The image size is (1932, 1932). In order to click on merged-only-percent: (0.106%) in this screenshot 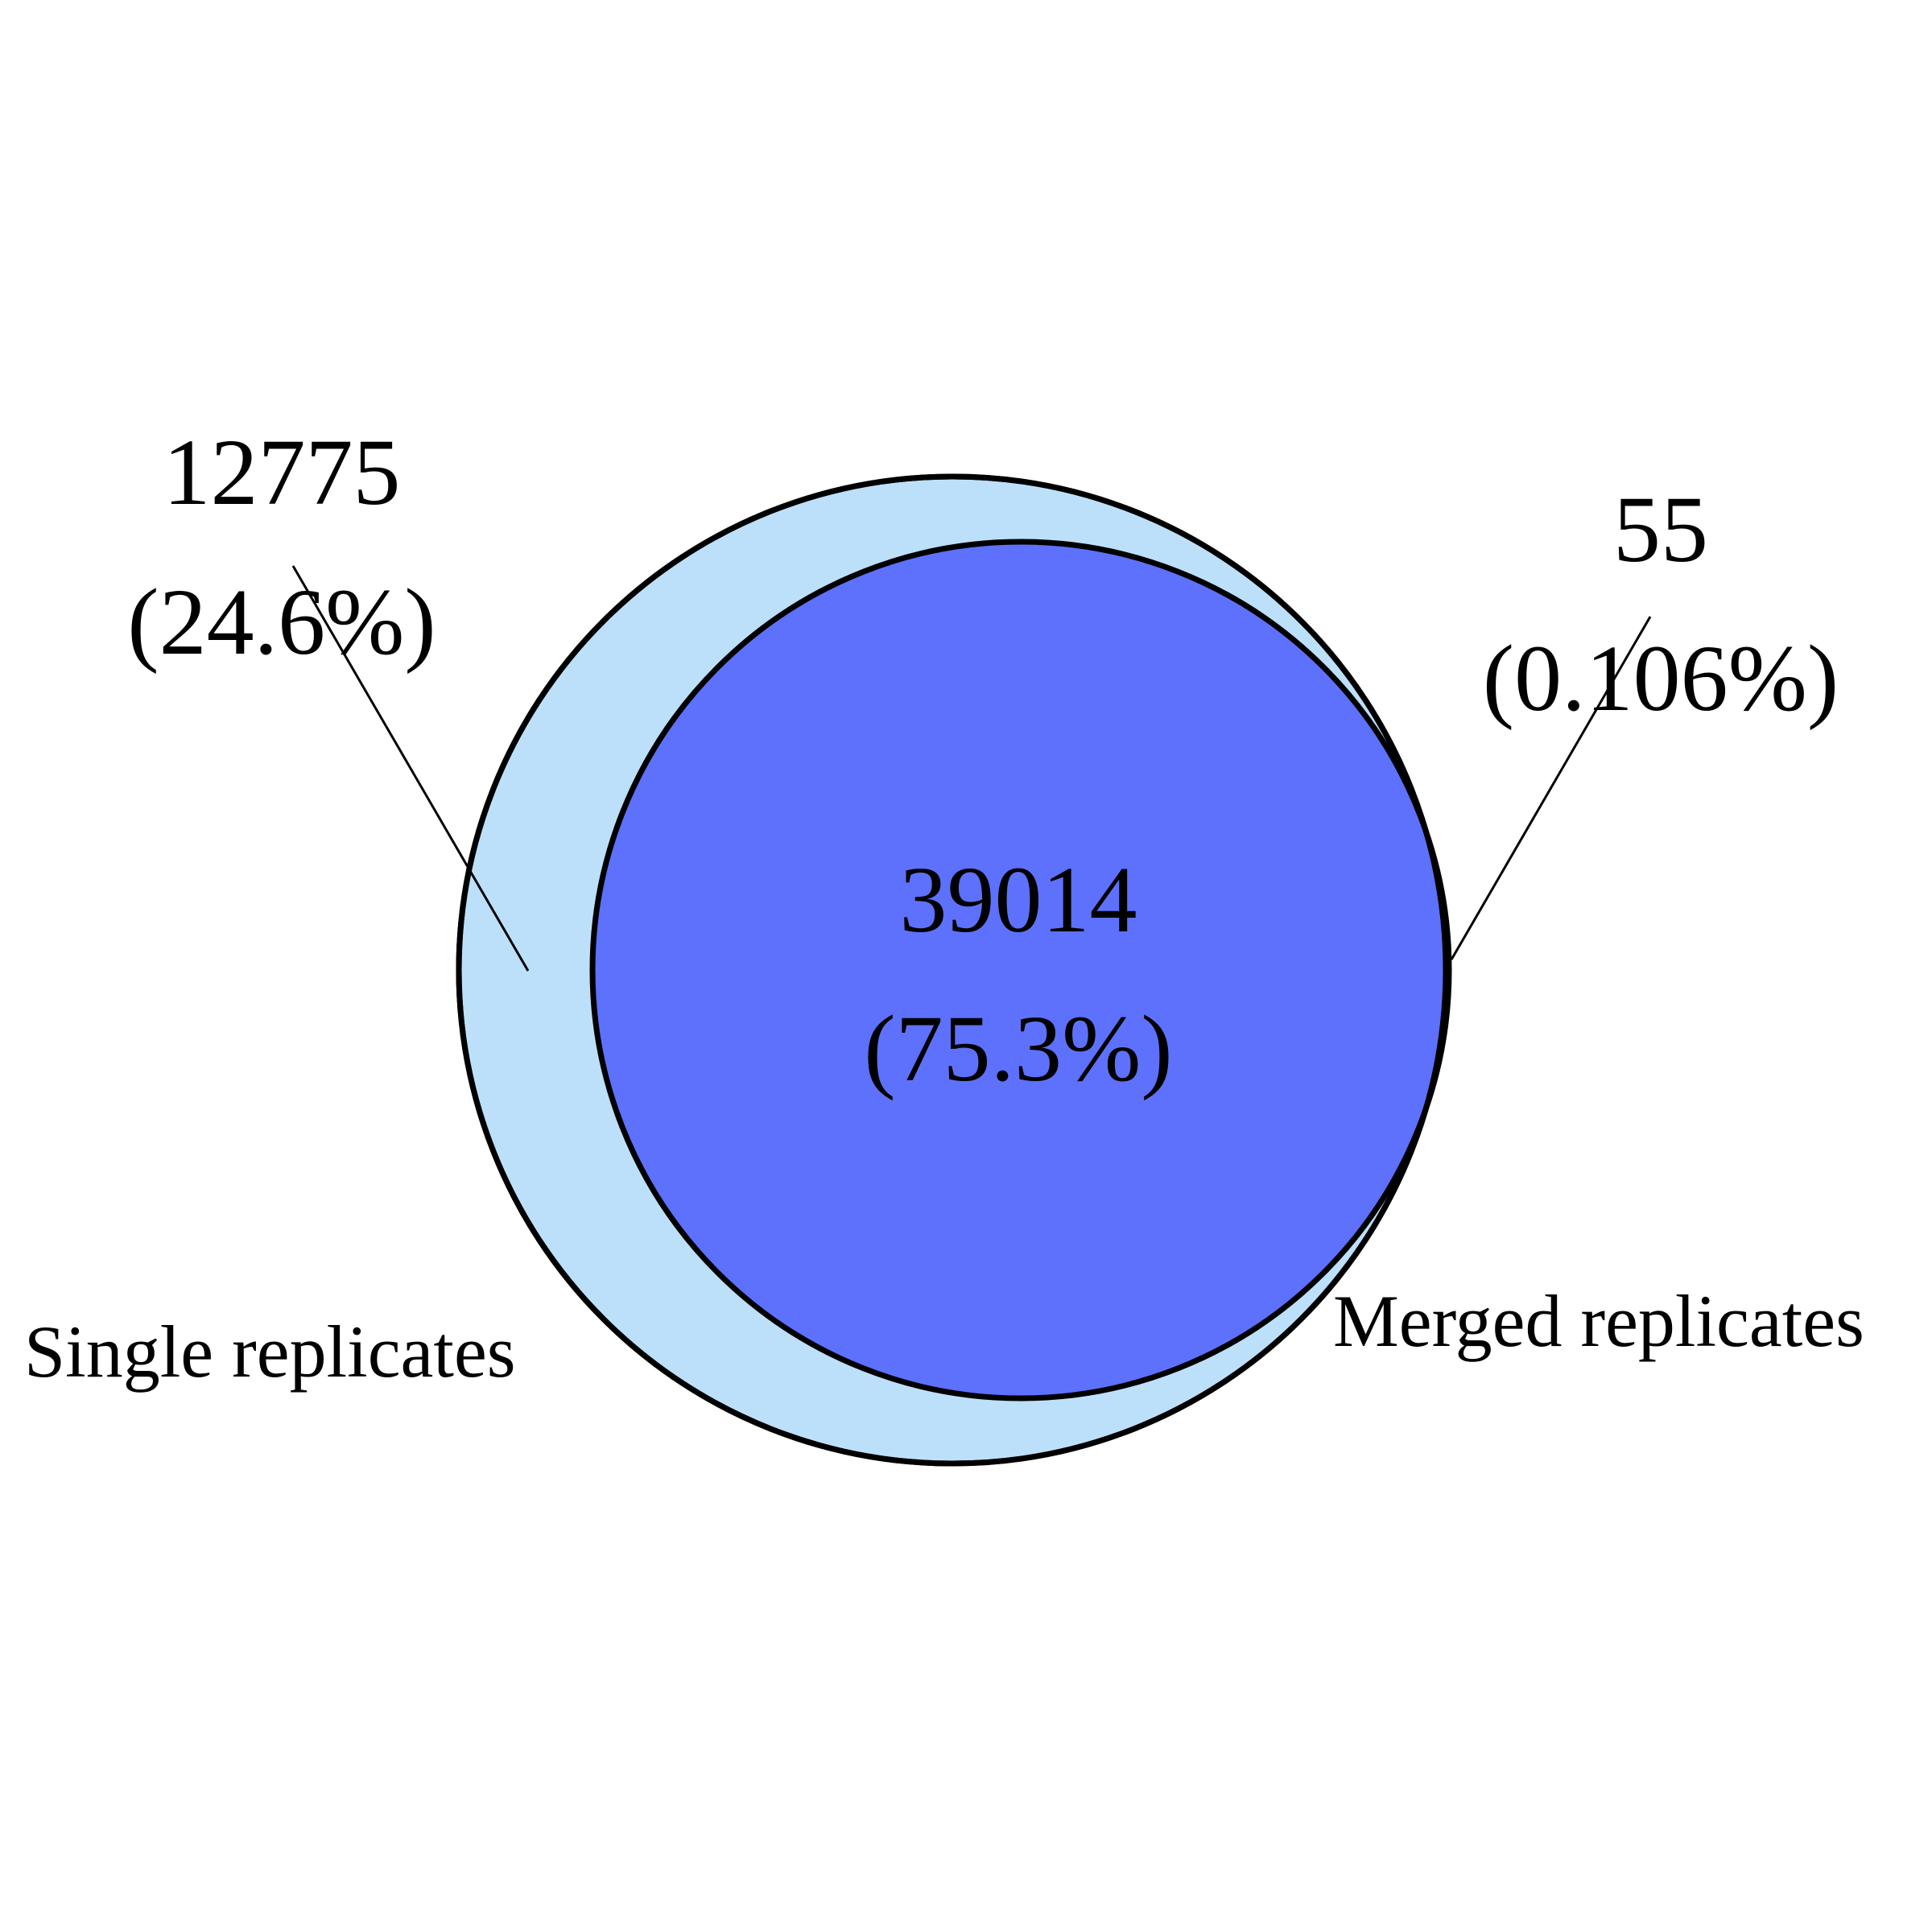, I will do `click(1661, 678)`.